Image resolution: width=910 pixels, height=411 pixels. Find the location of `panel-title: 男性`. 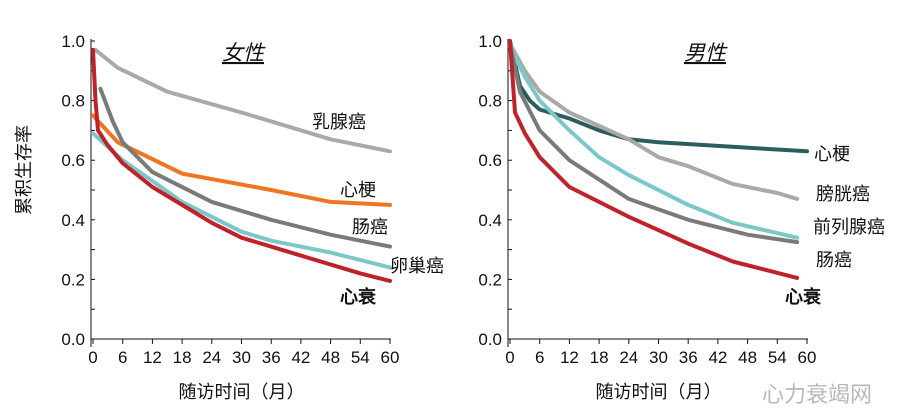

panel-title: 男性 is located at coordinates (706, 53).